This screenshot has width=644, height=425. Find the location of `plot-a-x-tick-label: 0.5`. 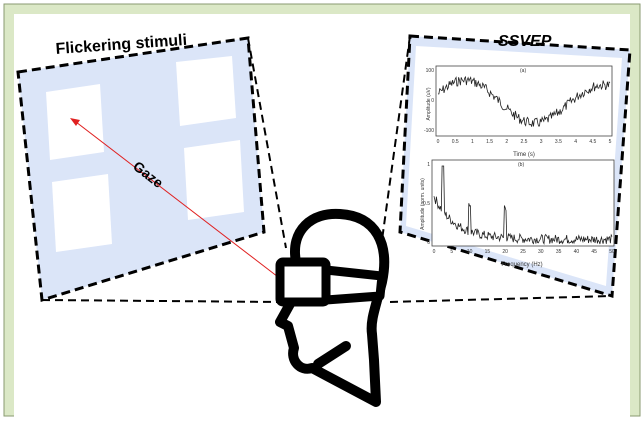

plot-a-x-tick-label: 0.5 is located at coordinates (455, 142).